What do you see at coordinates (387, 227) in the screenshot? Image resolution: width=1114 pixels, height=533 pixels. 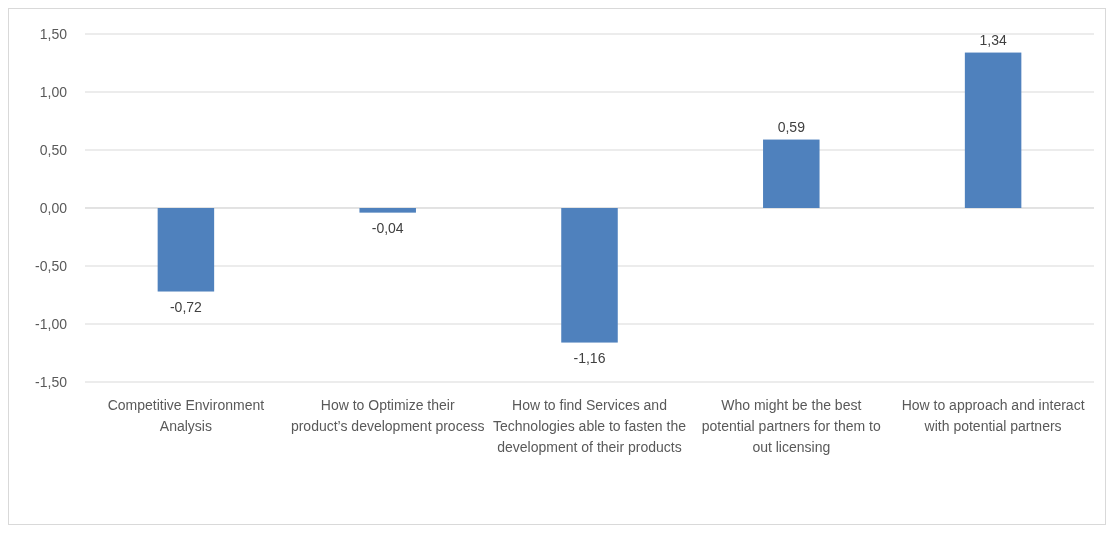 I see `data-label: -0,04` at bounding box center [387, 227].